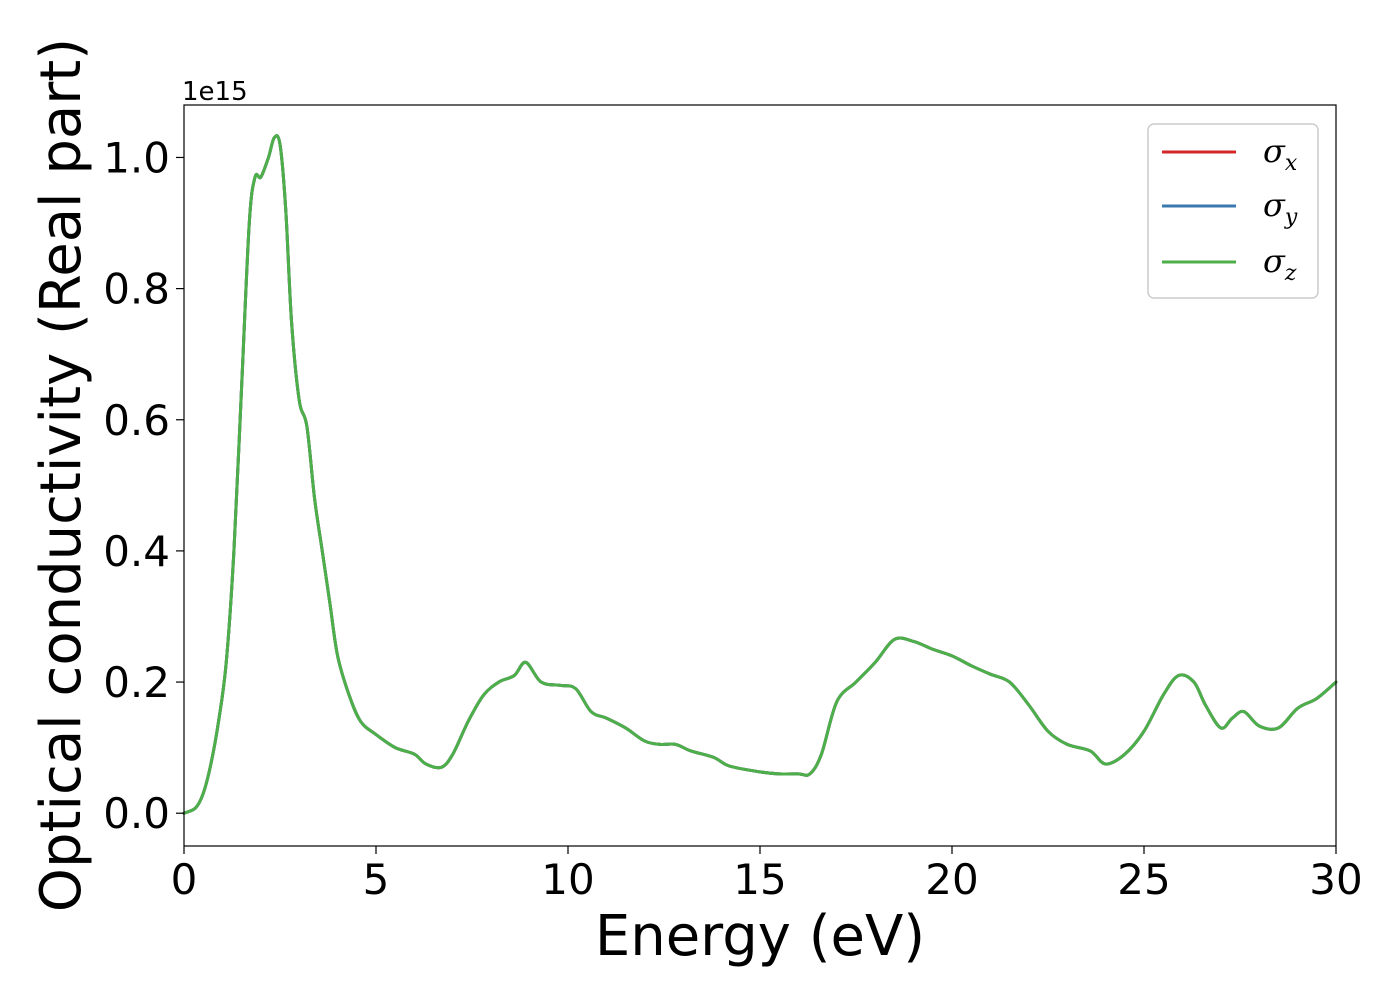 This screenshot has height=1000, width=1400. I want to click on x-tick-label: 25, so click(1143, 879).